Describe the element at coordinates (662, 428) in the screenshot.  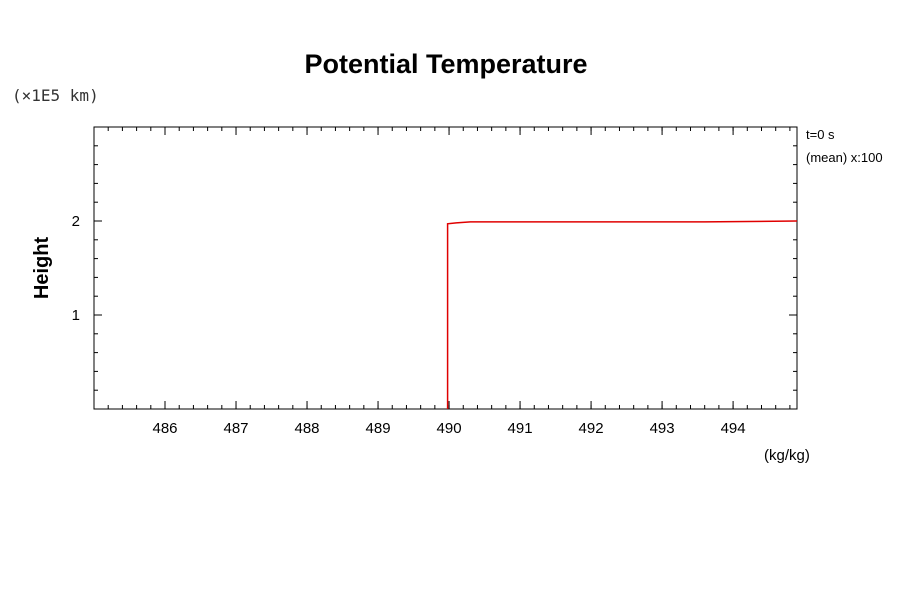
I see `x-tick-label: 493` at that location.